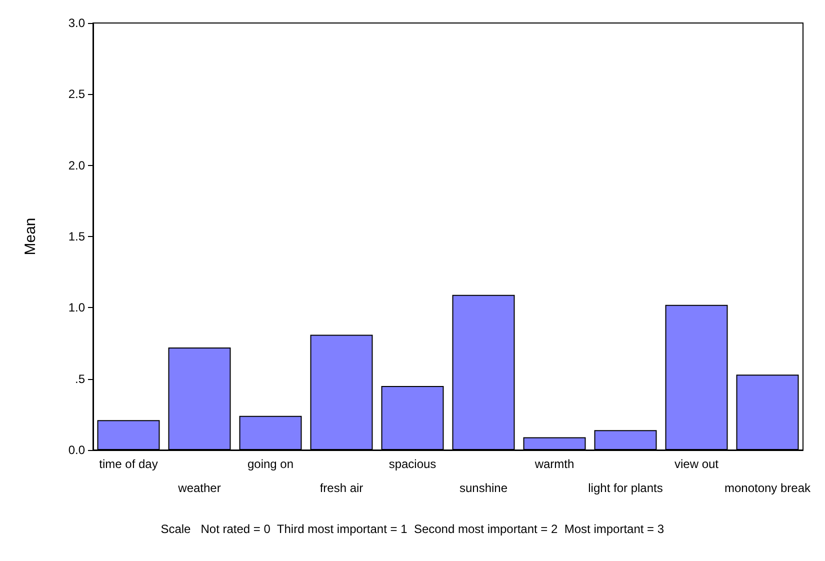  I want to click on y-axis-title: Mean, so click(30, 237).